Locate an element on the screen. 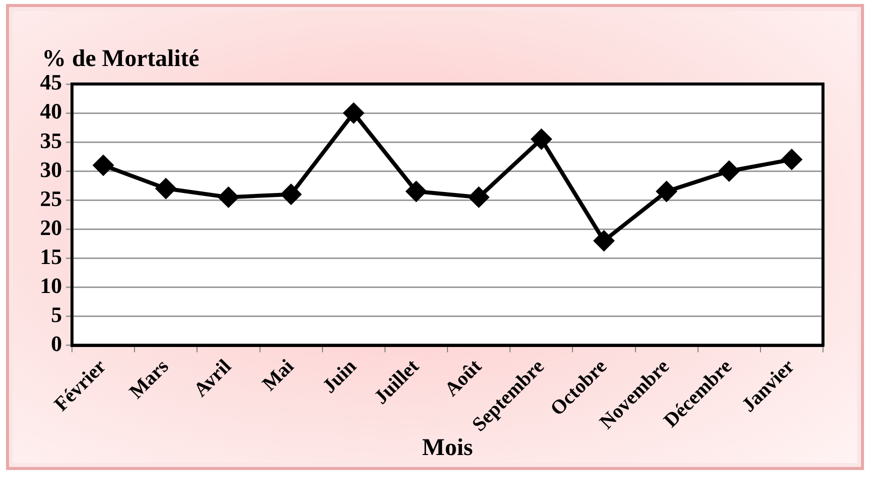  y-tick-label: 20 is located at coordinates (51, 227).